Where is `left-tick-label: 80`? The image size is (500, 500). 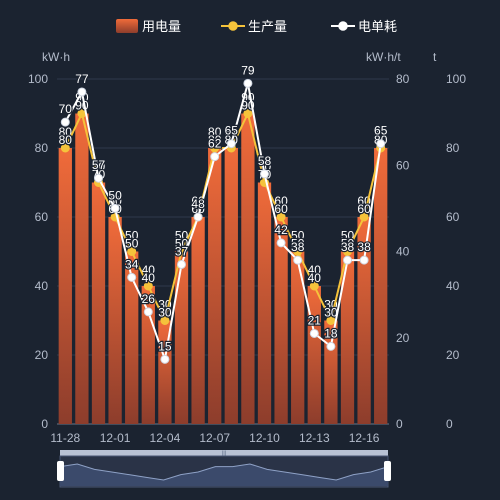
left-tick-label: 80 is located at coordinates (42, 148).